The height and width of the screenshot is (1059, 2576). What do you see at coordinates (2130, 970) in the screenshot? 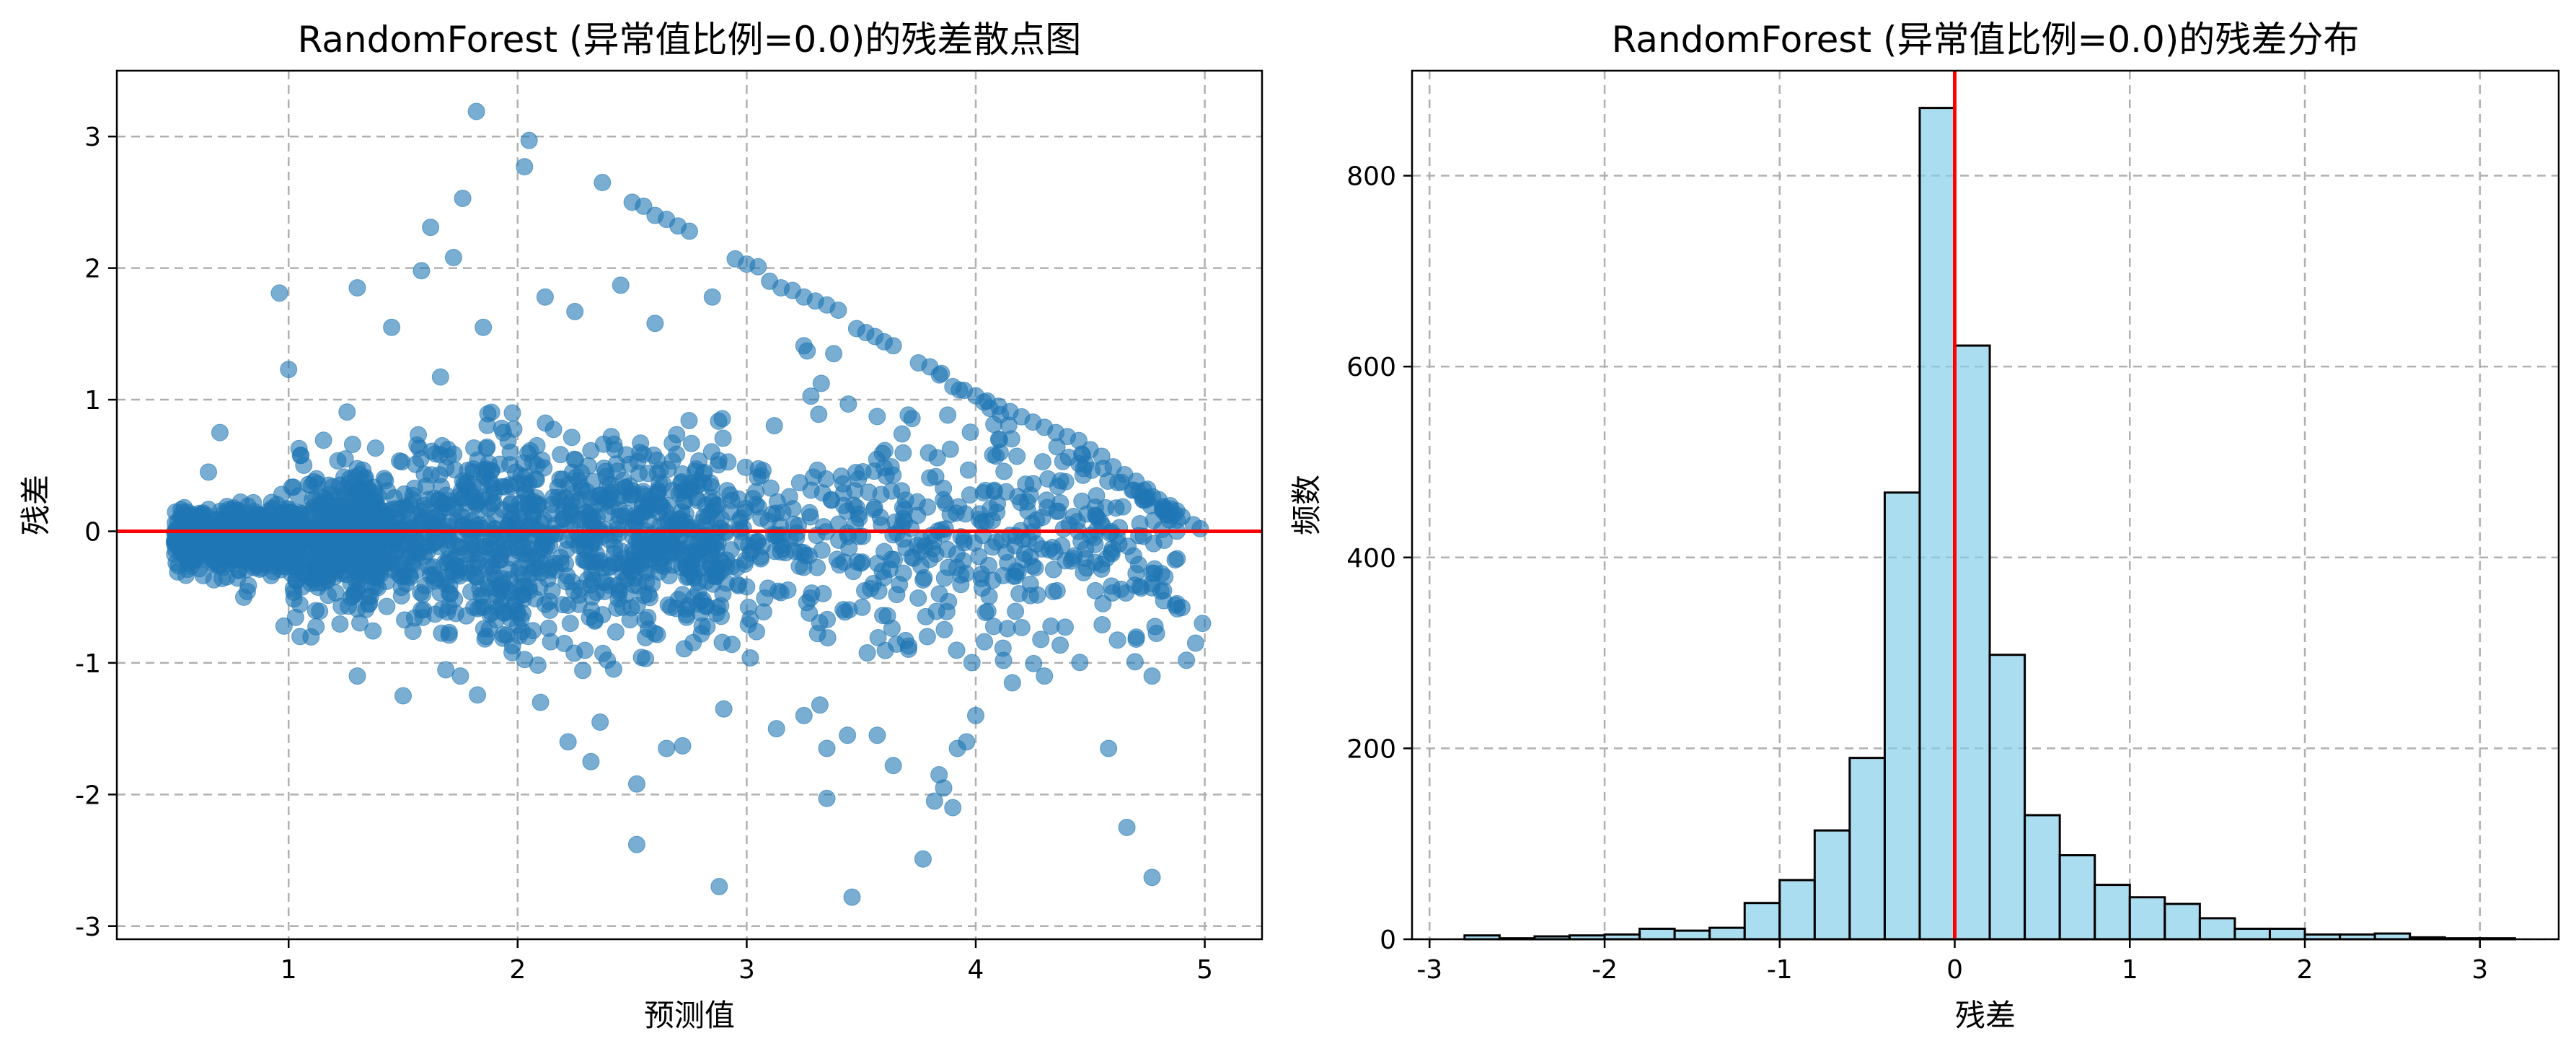
I see `hist-x-tick-label: 1` at bounding box center [2130, 970].